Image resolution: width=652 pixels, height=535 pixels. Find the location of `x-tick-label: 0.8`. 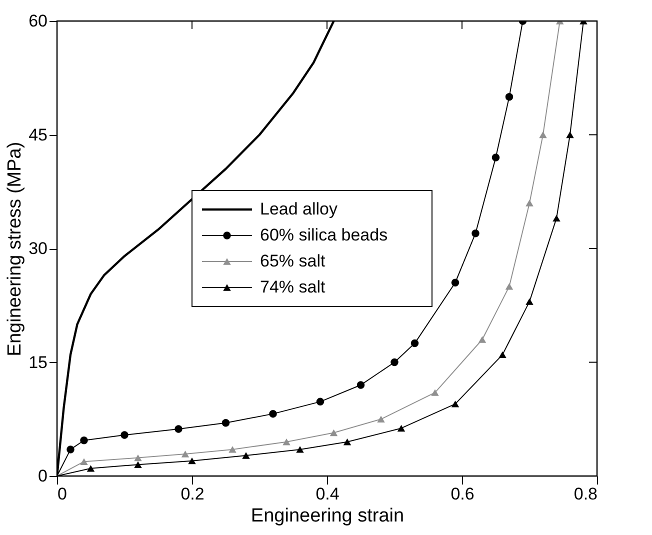

x-tick-label: 0.8 is located at coordinates (586, 494).